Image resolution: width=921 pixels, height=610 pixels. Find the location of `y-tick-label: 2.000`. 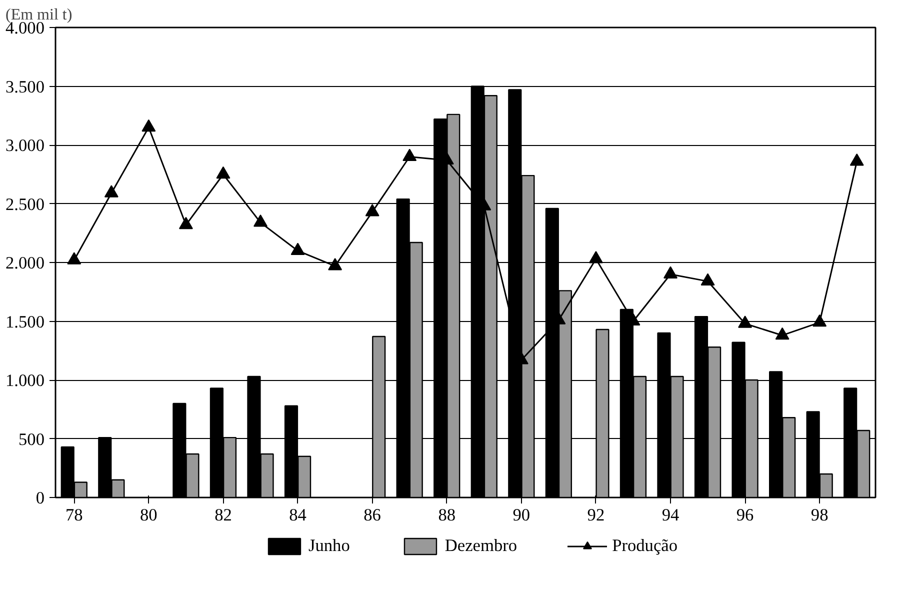

y-tick-label: 2.000 is located at coordinates (25, 263).